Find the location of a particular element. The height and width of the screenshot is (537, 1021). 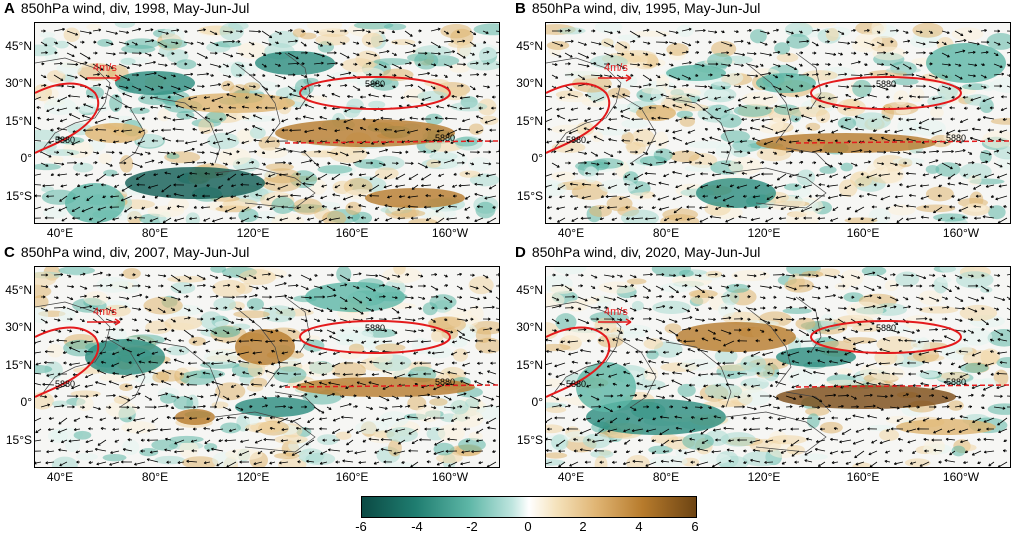

contour-label: 5880 is located at coordinates (65, 384).